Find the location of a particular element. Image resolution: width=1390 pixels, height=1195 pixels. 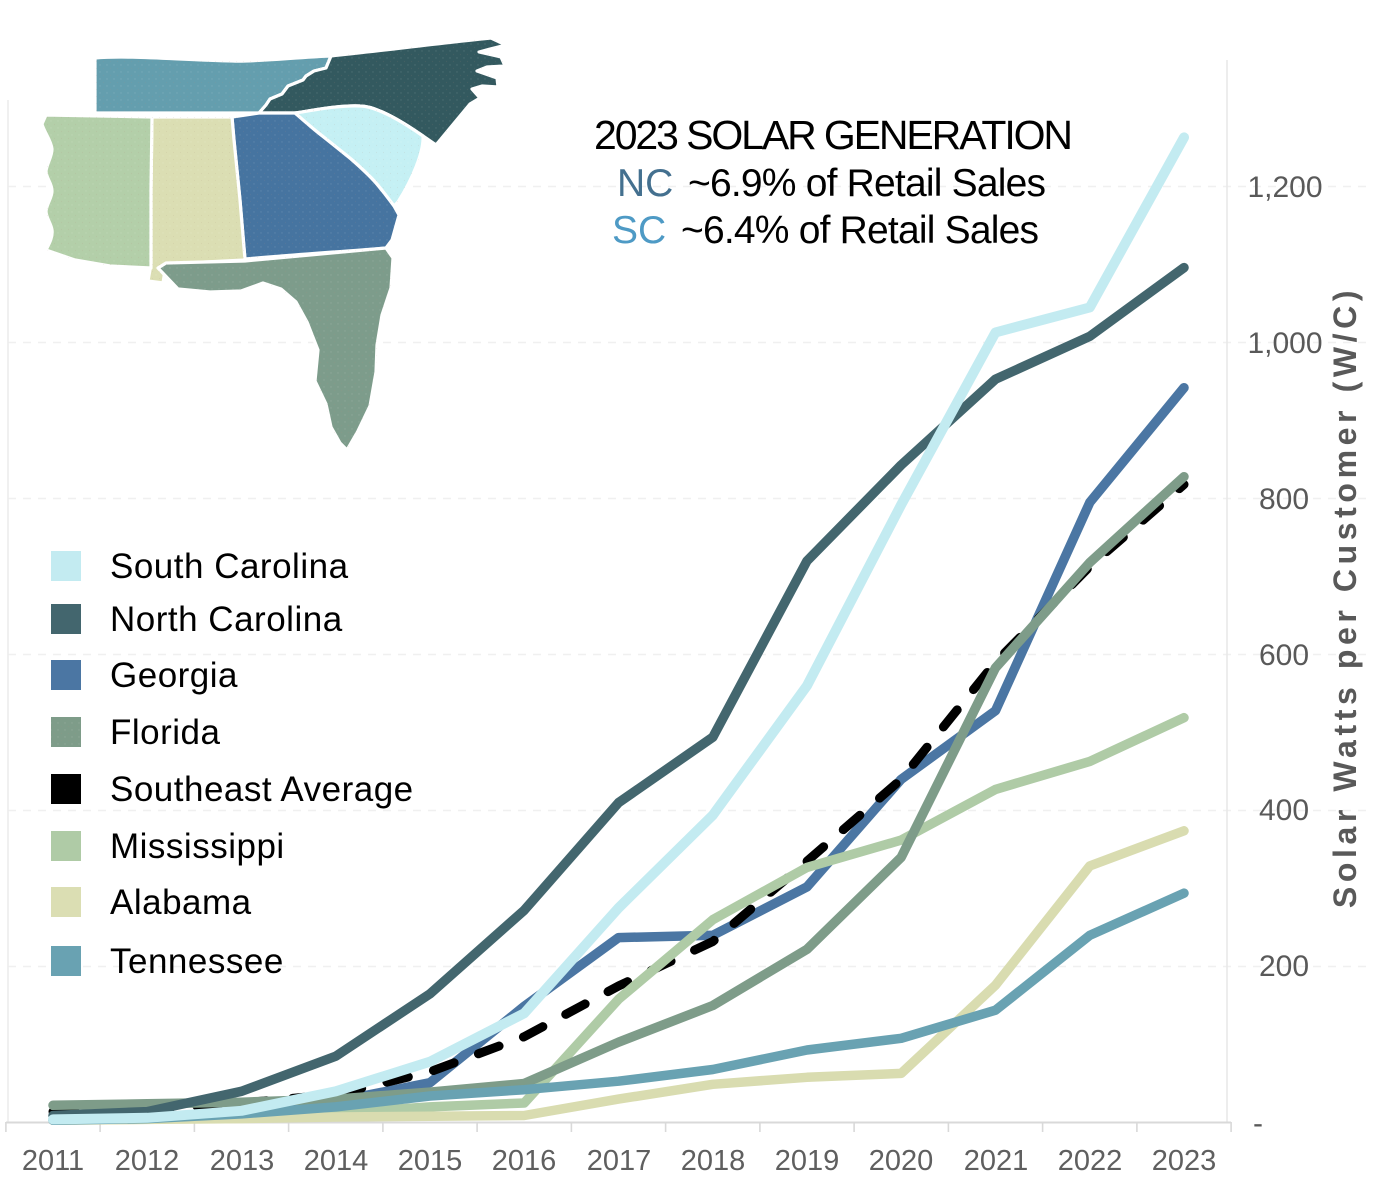

svg-text: Alabama is located at coordinates (181, 902).